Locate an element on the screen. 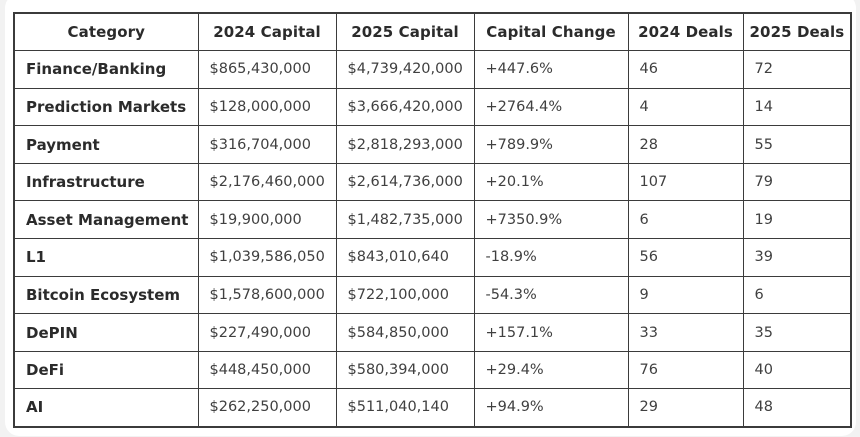 The width and height of the screenshot is (860, 437). capital-2024-cell: $448,450,000 is located at coordinates (267, 370).